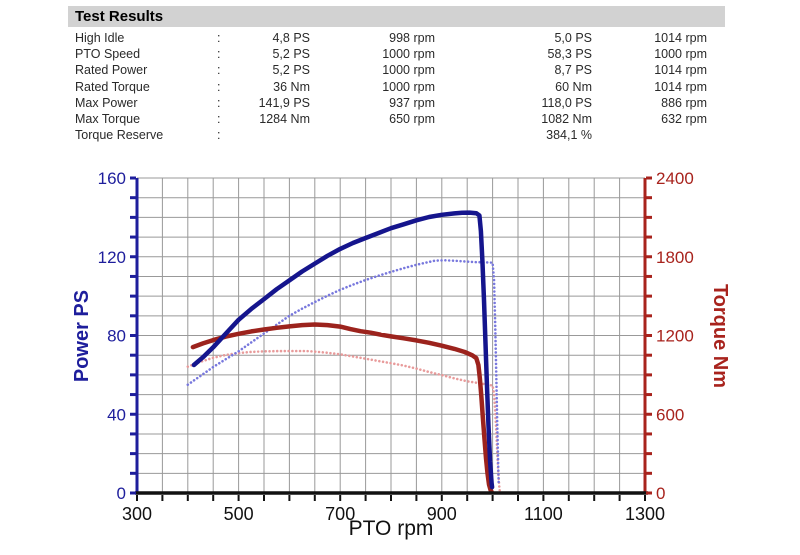 The height and width of the screenshot is (555, 800). What do you see at coordinates (116, 336) in the screenshot?
I see `y-left-tick-label: 80` at bounding box center [116, 336].